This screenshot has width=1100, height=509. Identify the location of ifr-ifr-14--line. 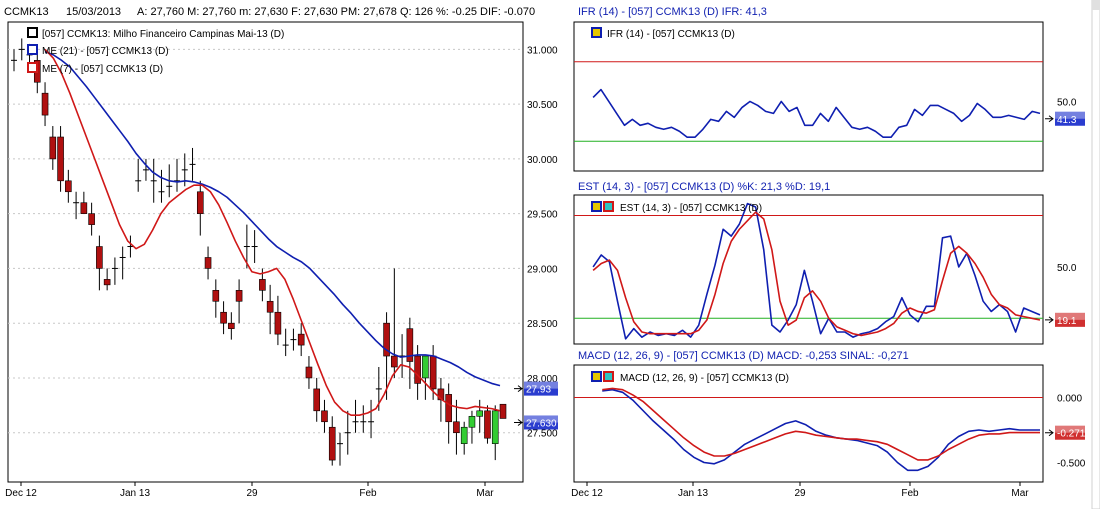
(816, 113).